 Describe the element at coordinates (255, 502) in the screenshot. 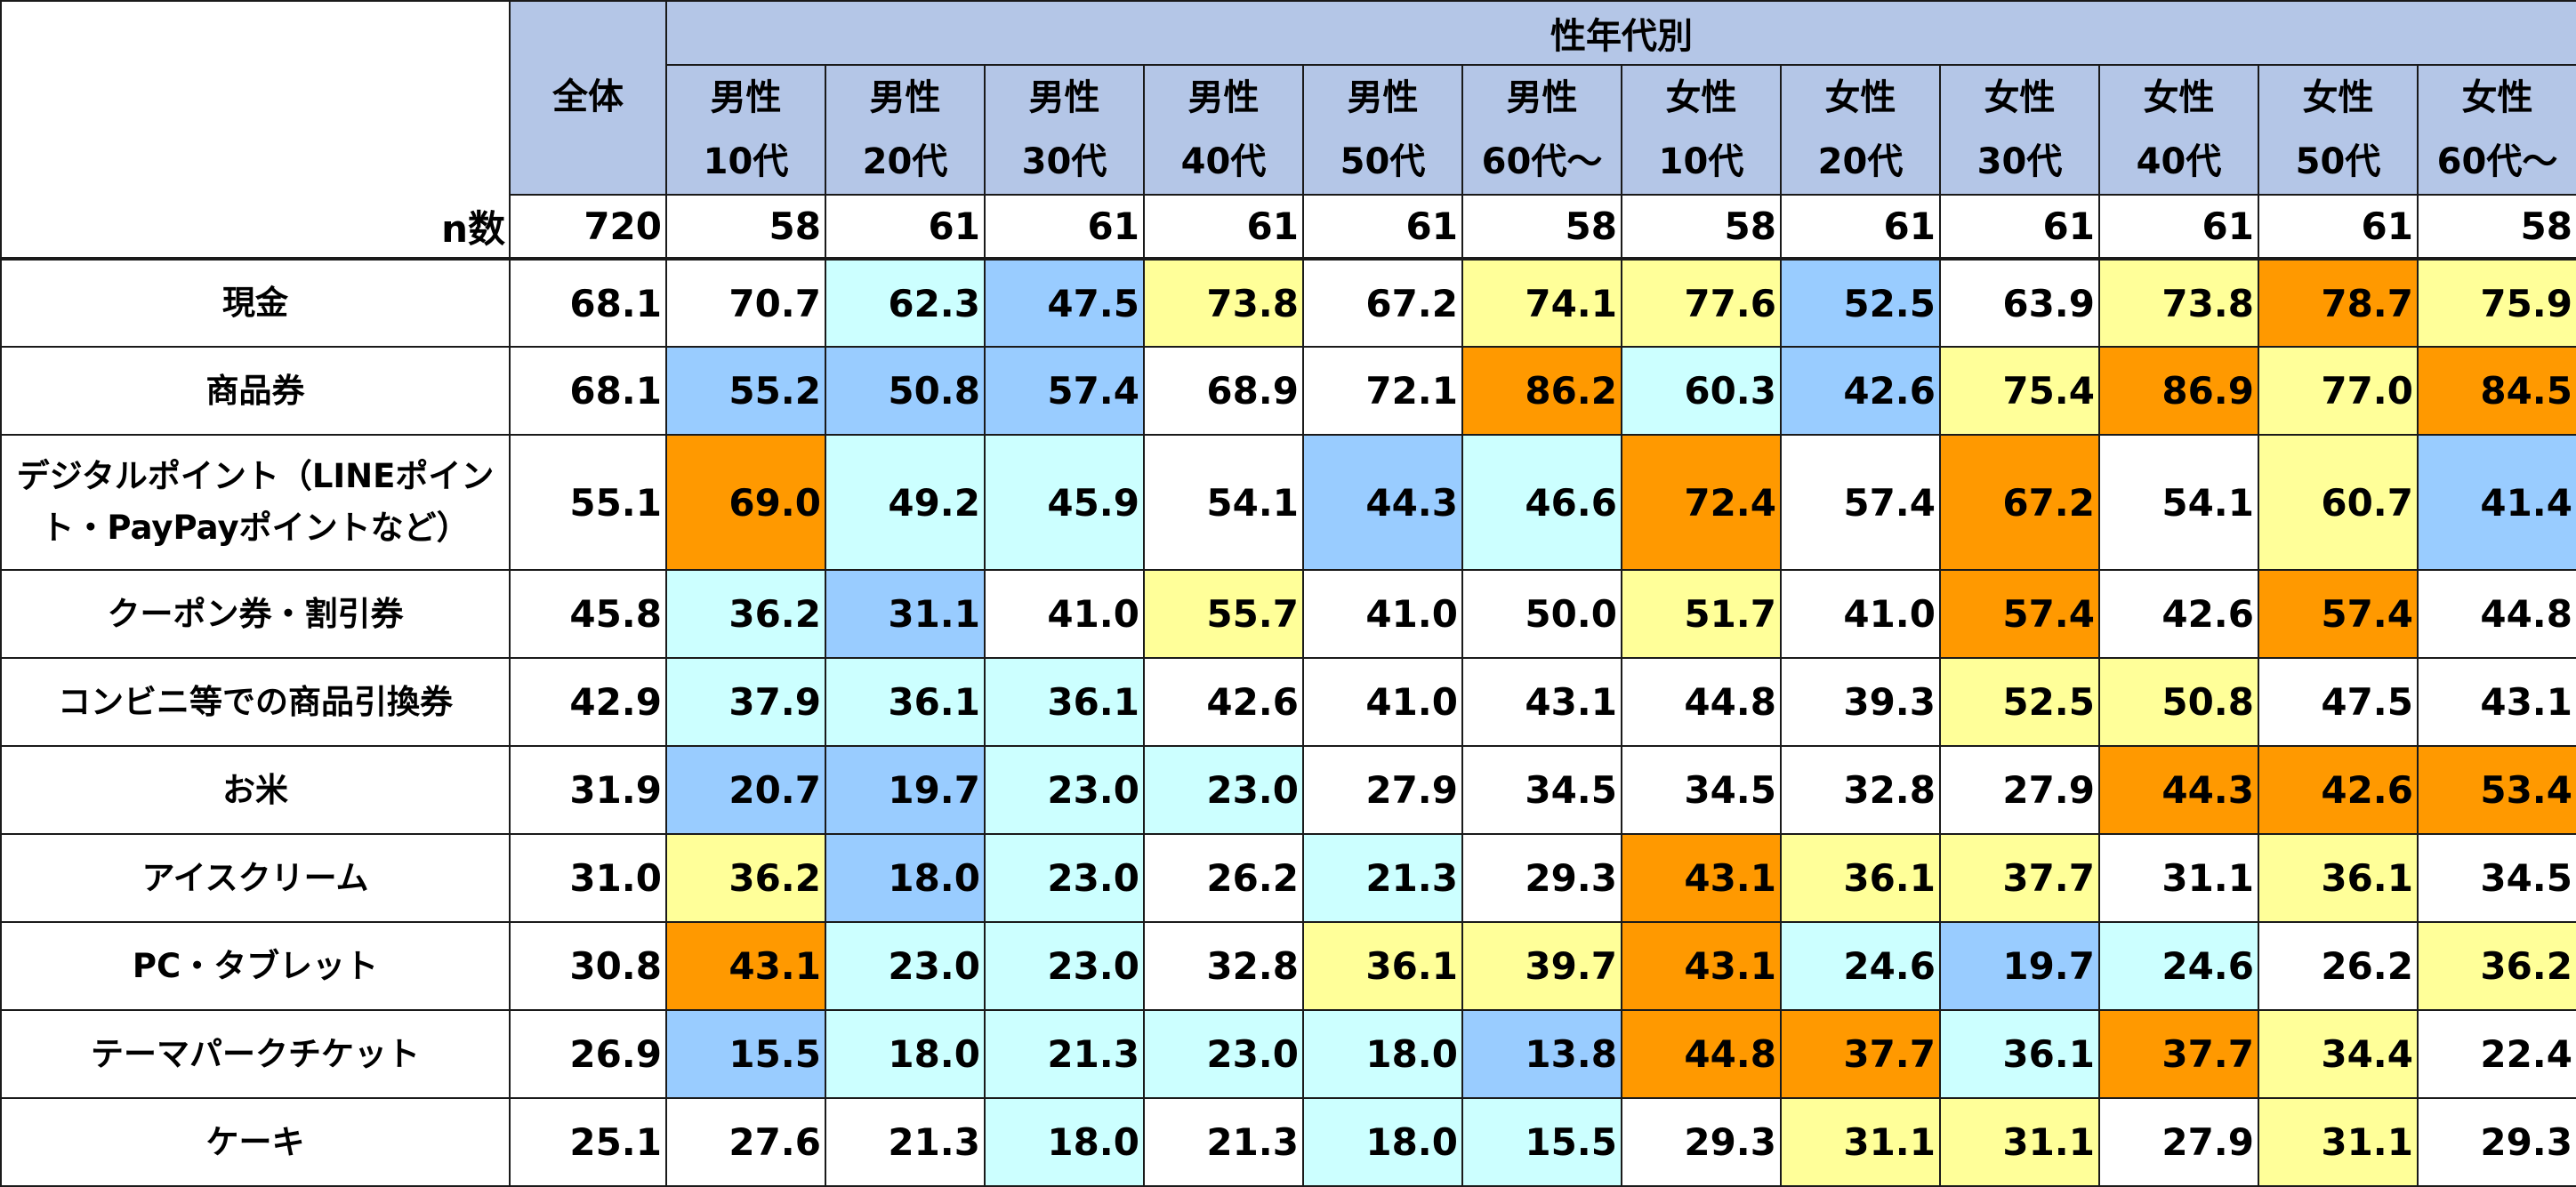

I see `row-label: デジタルポイント（LINEポイント・PayPayポイントなど）` at that location.